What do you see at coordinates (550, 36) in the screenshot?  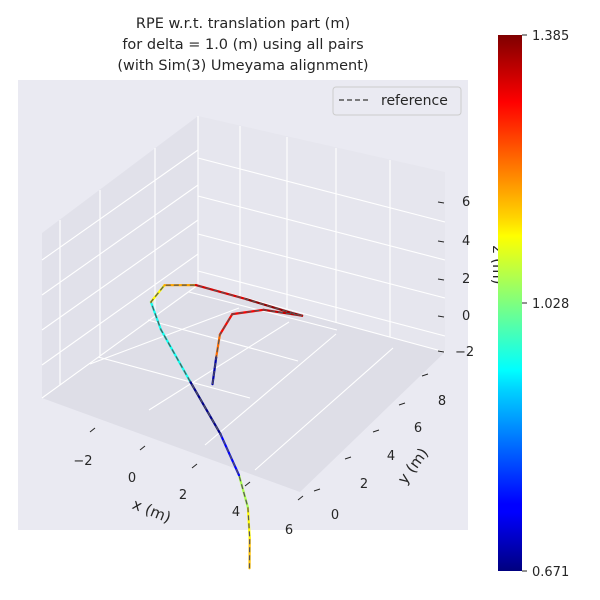 I see `colorbar-label-max: 1.385` at bounding box center [550, 36].